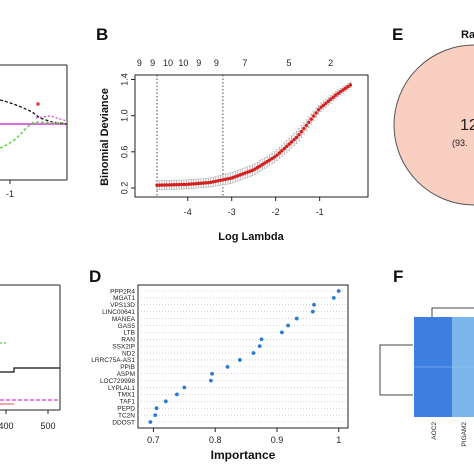 The image size is (474, 474). What do you see at coordinates (128, 402) in the screenshot?
I see `panel-d-gene-label: TAF1` at bounding box center [128, 402].